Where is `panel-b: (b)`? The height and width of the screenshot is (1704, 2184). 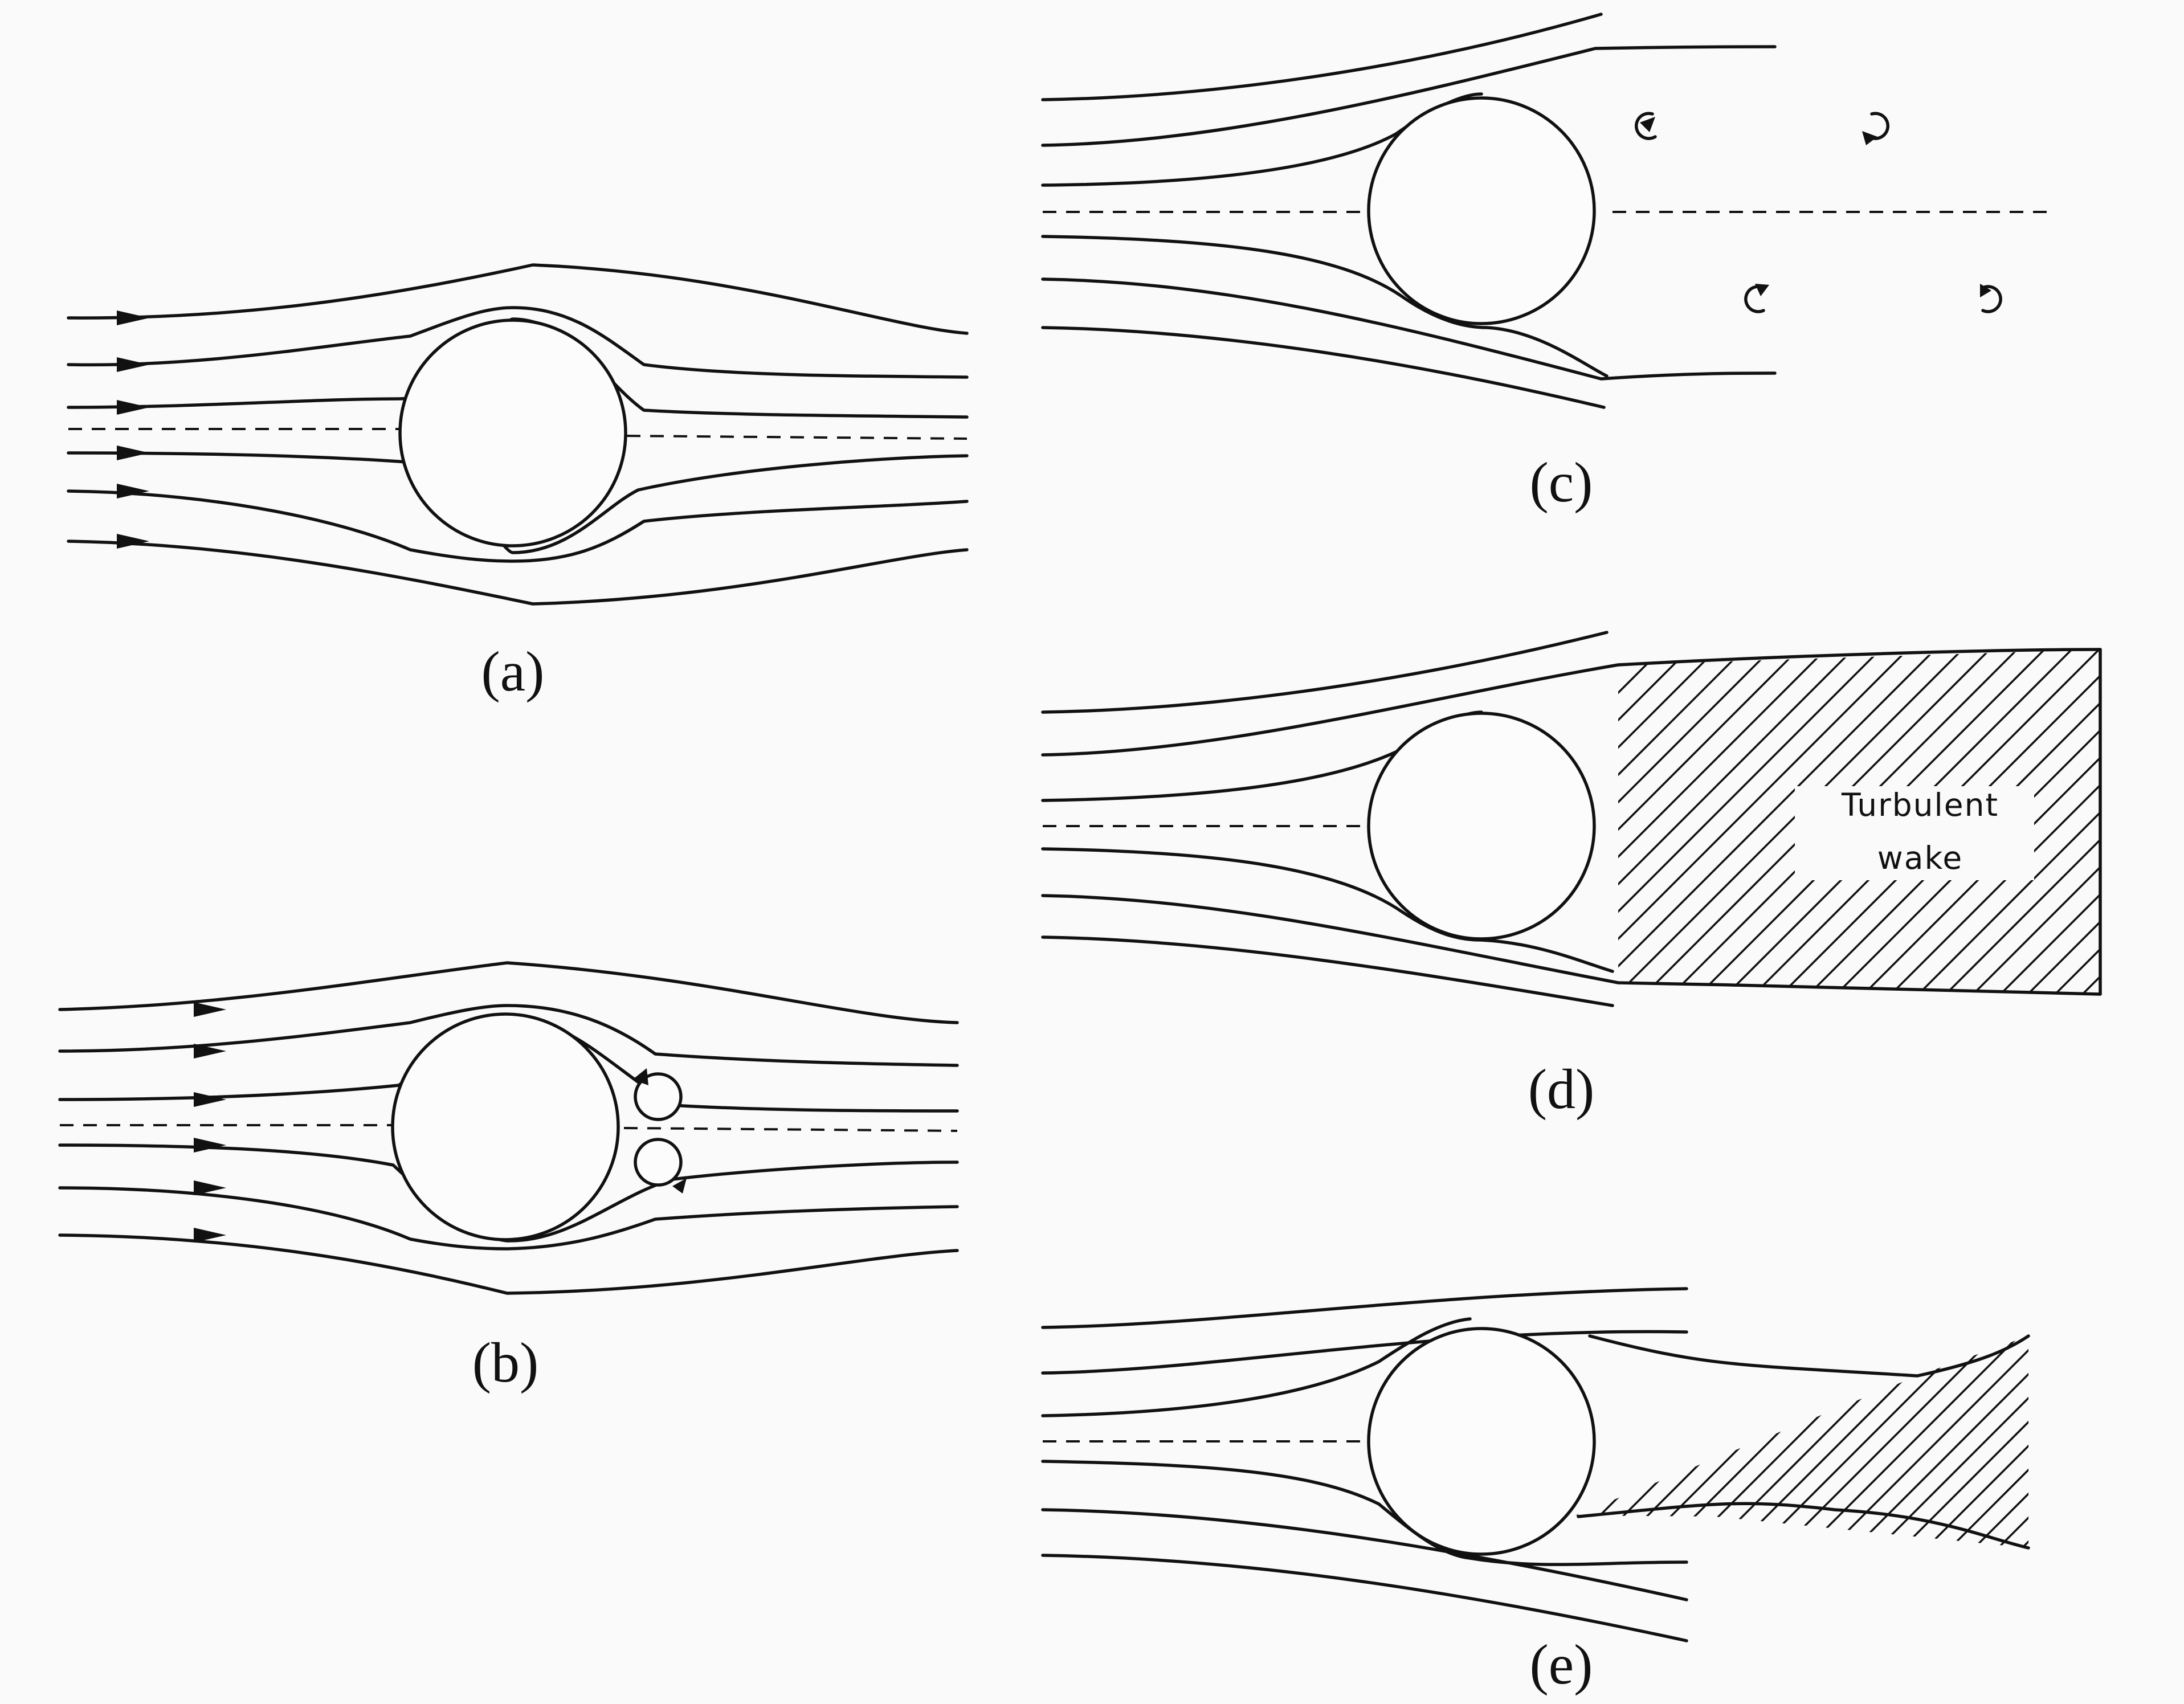
panel-b: (b) is located at coordinates (508, 1177).